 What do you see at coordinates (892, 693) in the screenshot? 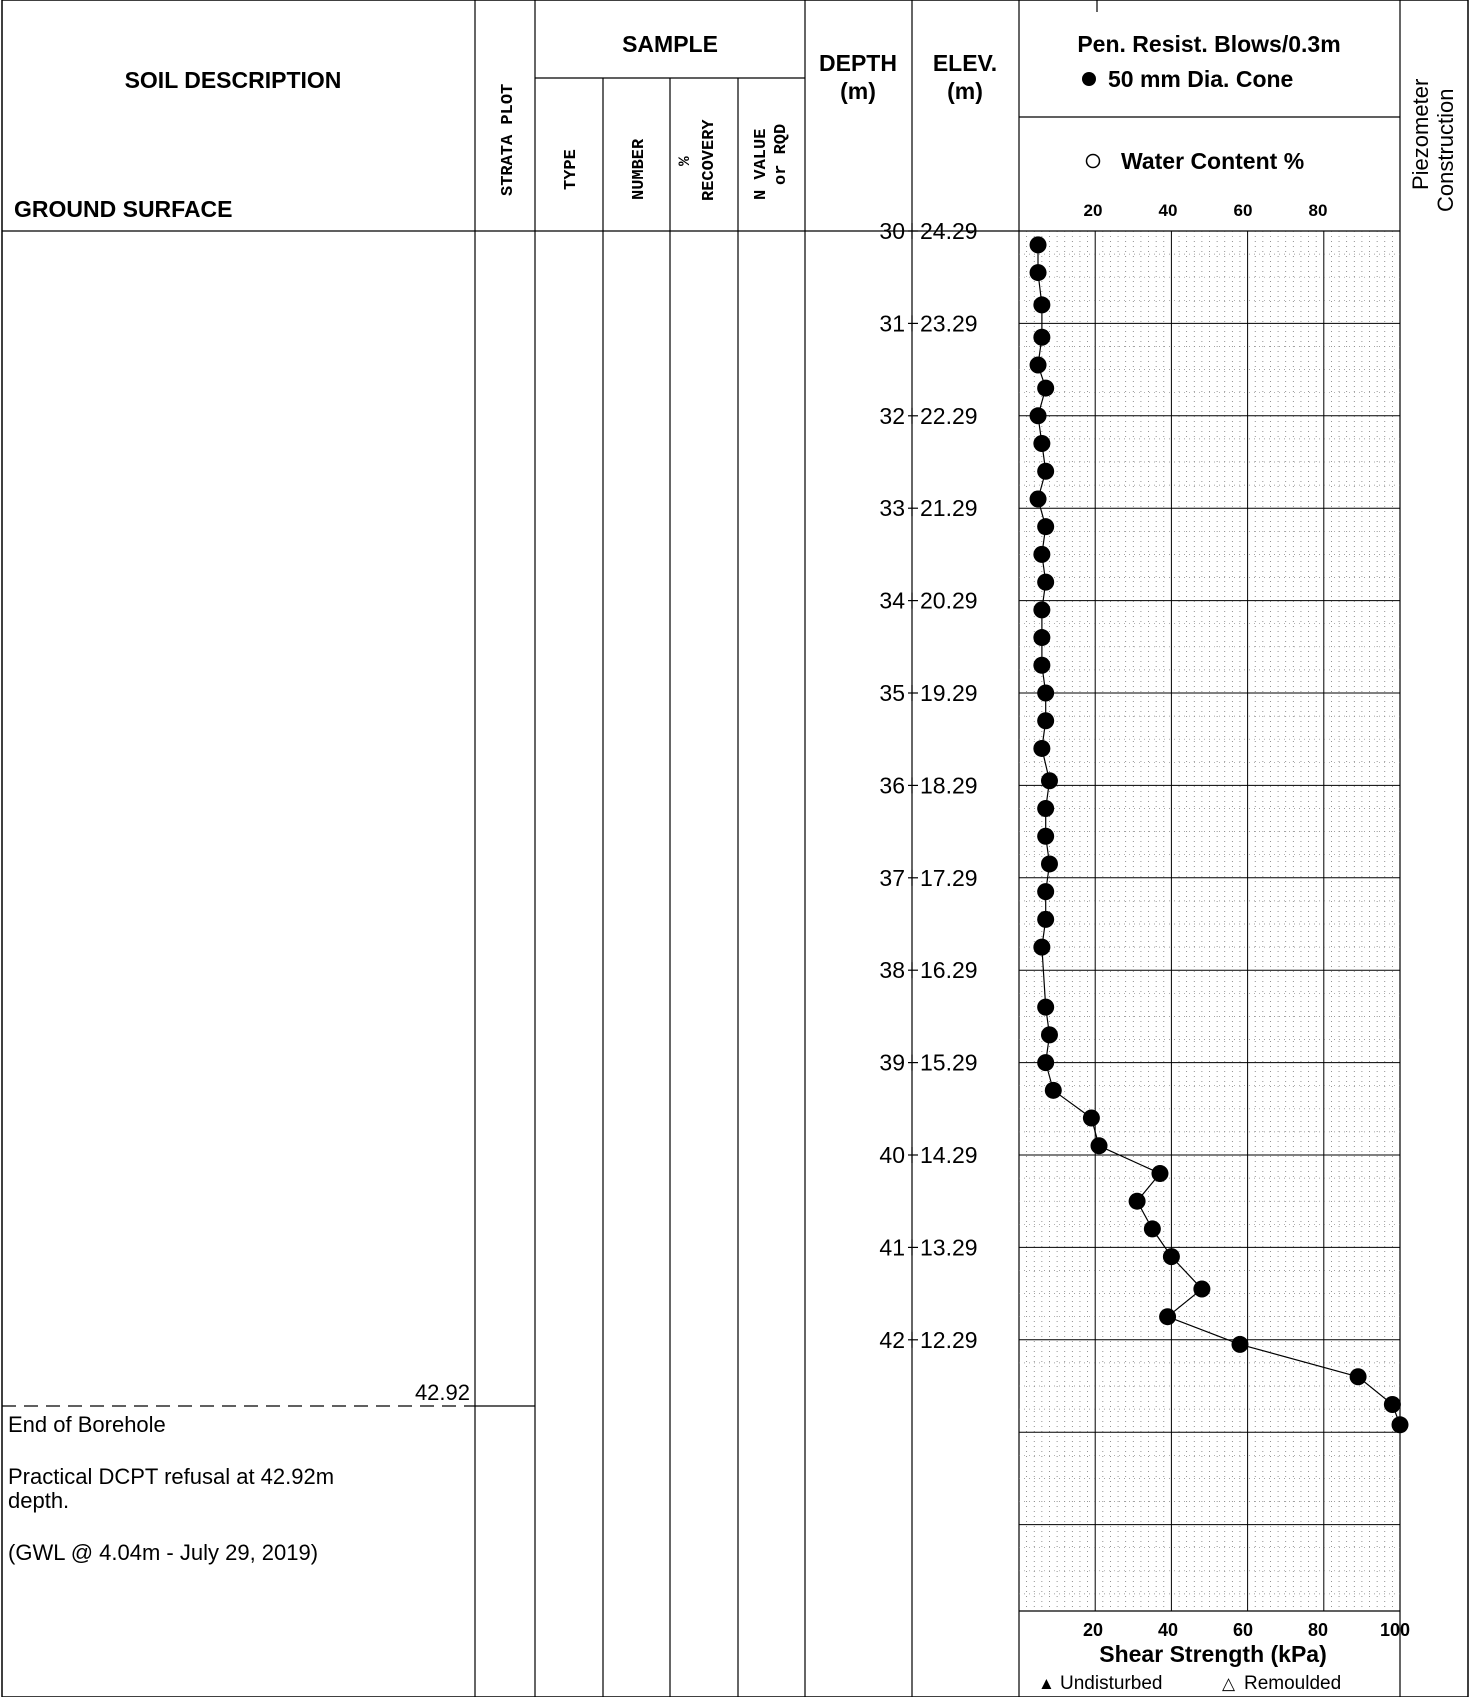
I see `depth-tick-label: 35` at bounding box center [892, 693].